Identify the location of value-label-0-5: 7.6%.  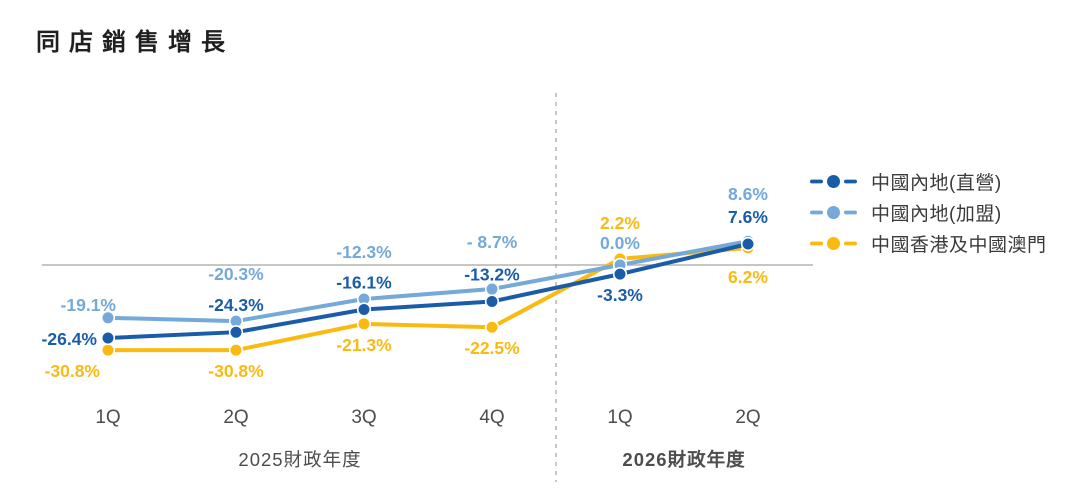
(748, 217).